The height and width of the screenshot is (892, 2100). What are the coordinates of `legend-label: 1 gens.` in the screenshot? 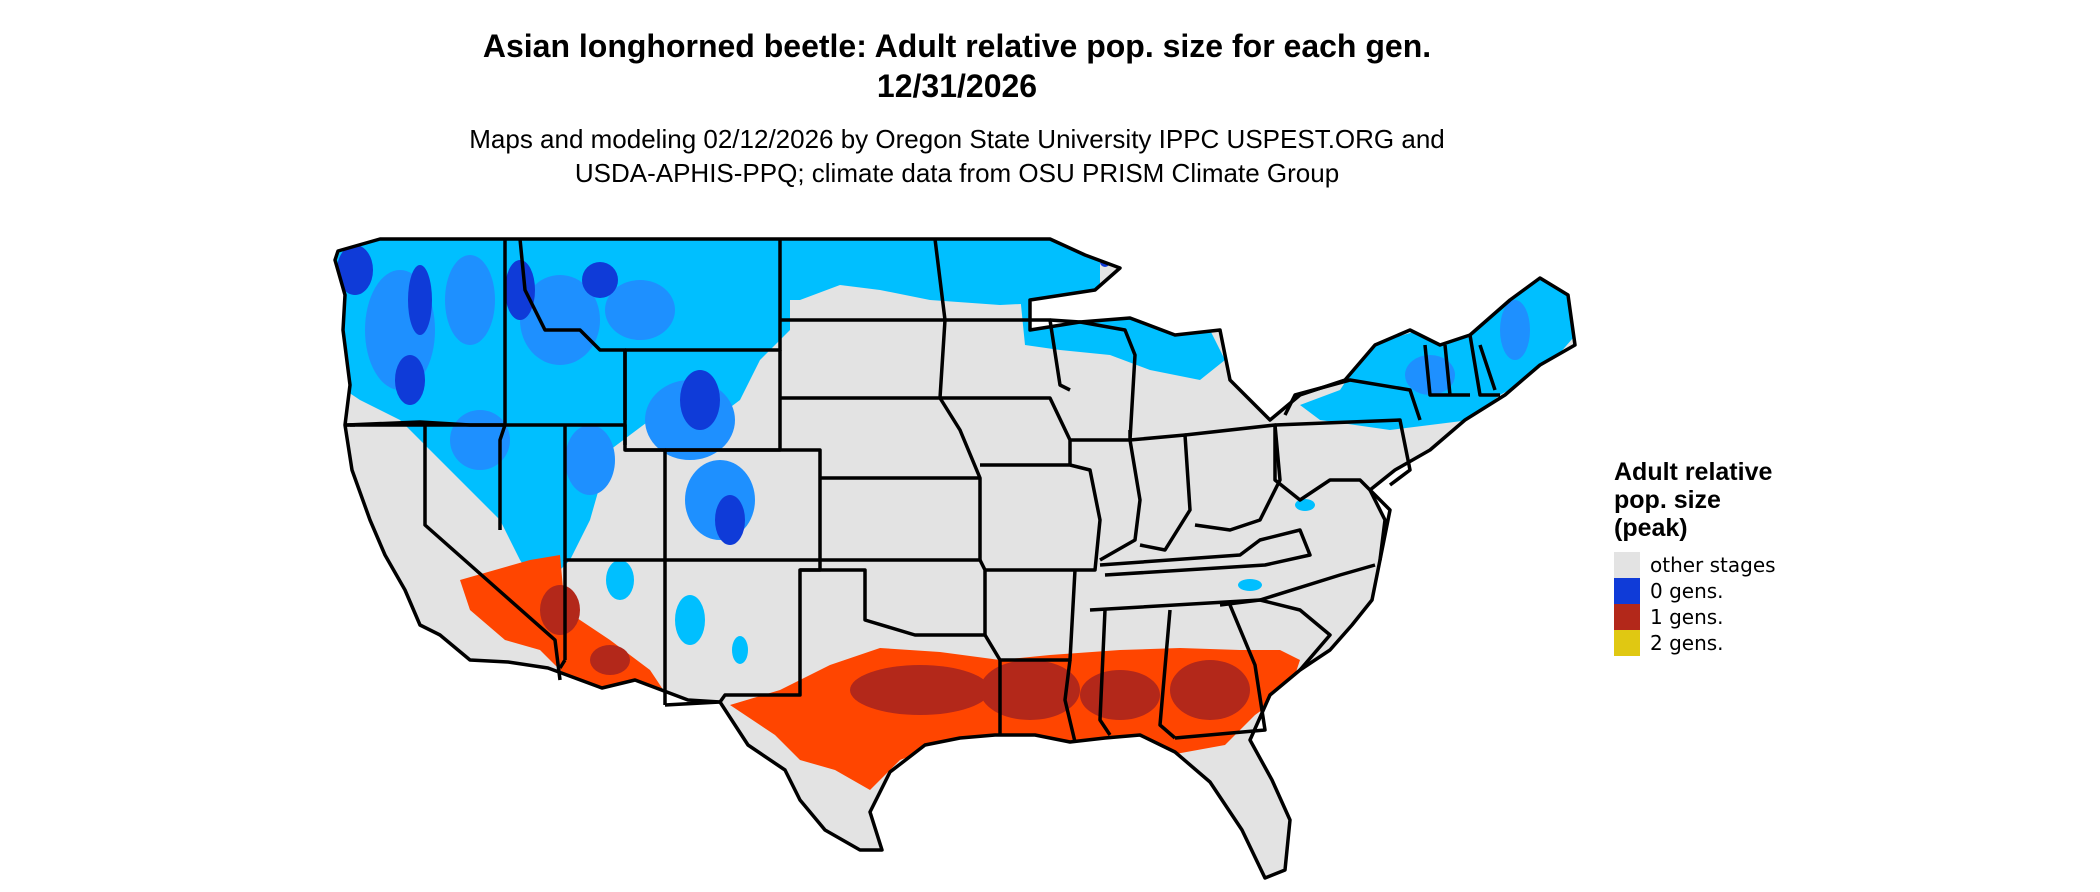 It's located at (1687, 617).